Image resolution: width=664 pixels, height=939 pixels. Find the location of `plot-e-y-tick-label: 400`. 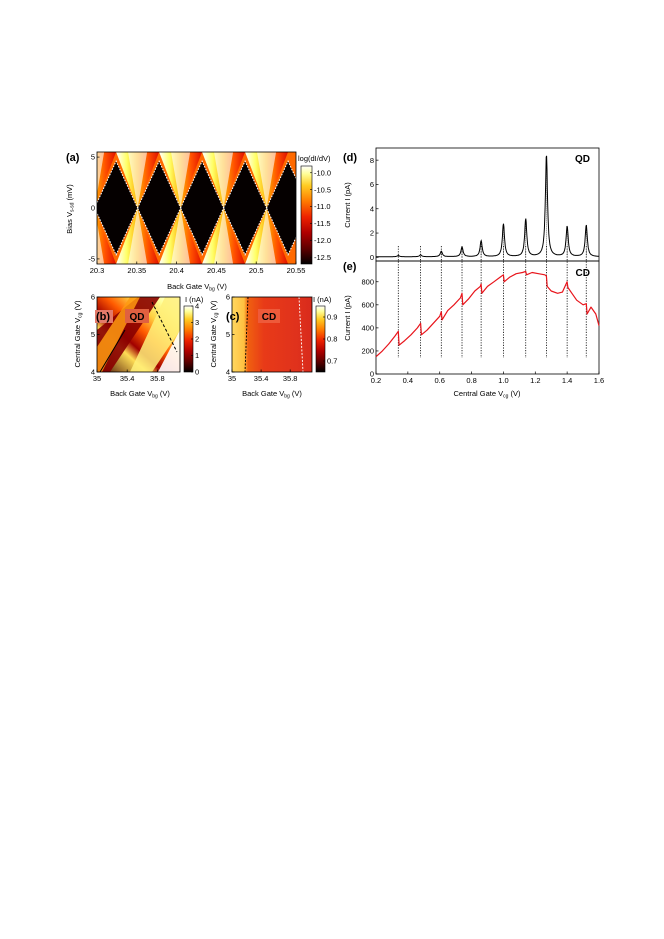

plot-e-y-tick-label: 400 is located at coordinates (367, 327).